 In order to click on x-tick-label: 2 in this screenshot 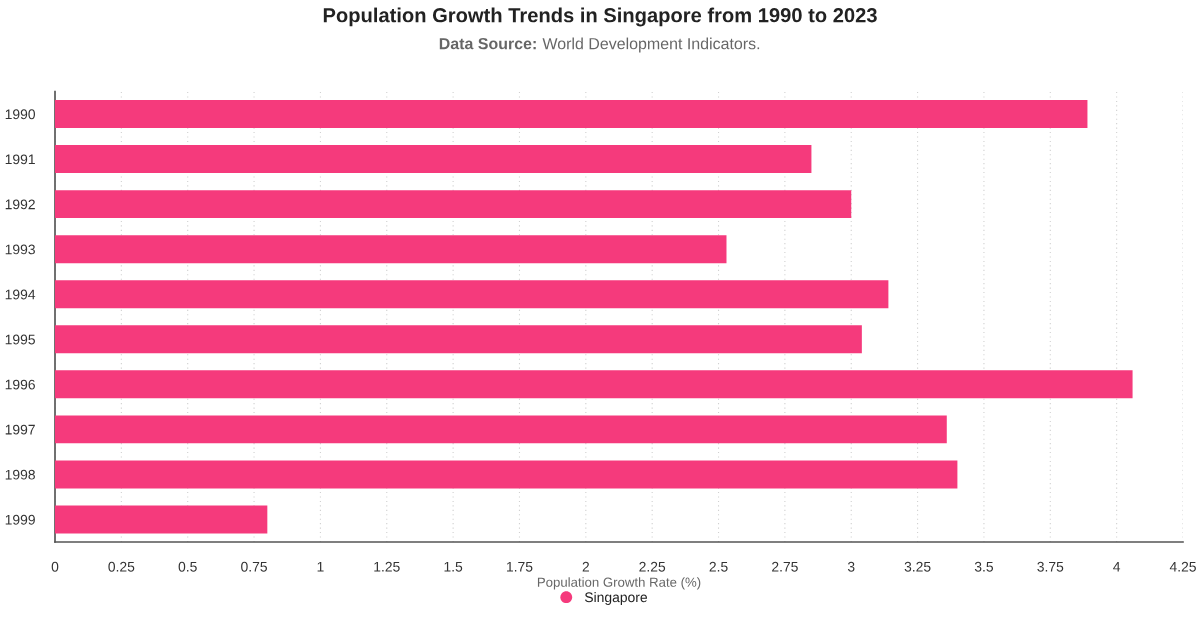, I will do `click(585, 566)`.